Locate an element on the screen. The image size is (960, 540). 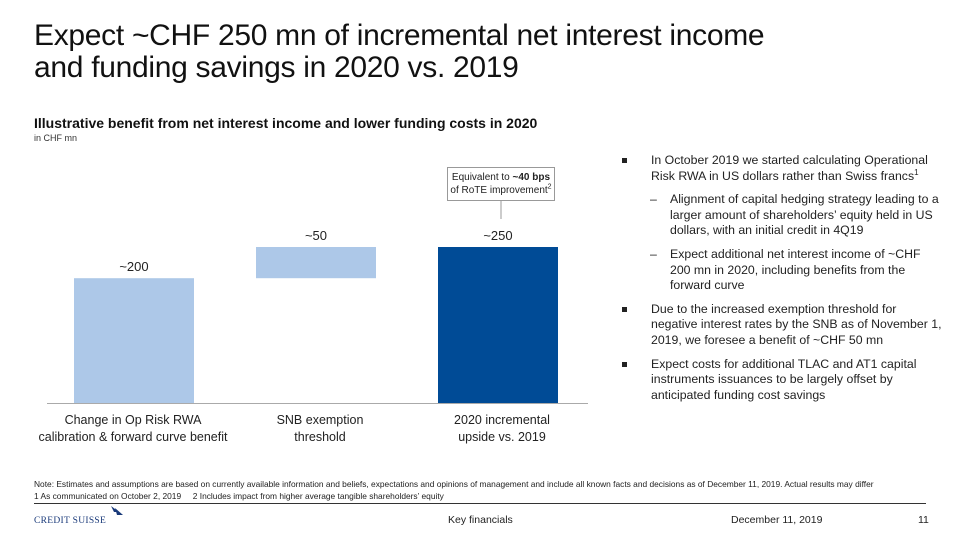
page-number: 11 is located at coordinates (923, 520).